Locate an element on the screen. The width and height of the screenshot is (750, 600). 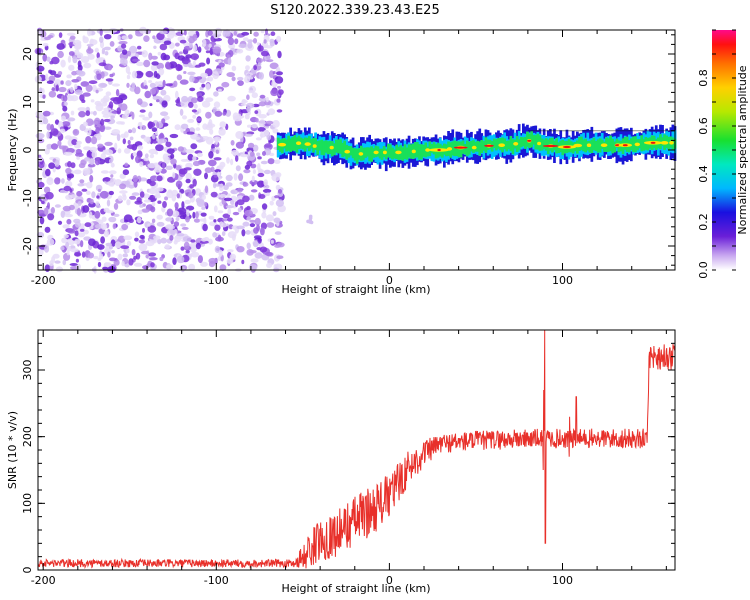
x-tick-label: 0 is located at coordinates (389, 580).